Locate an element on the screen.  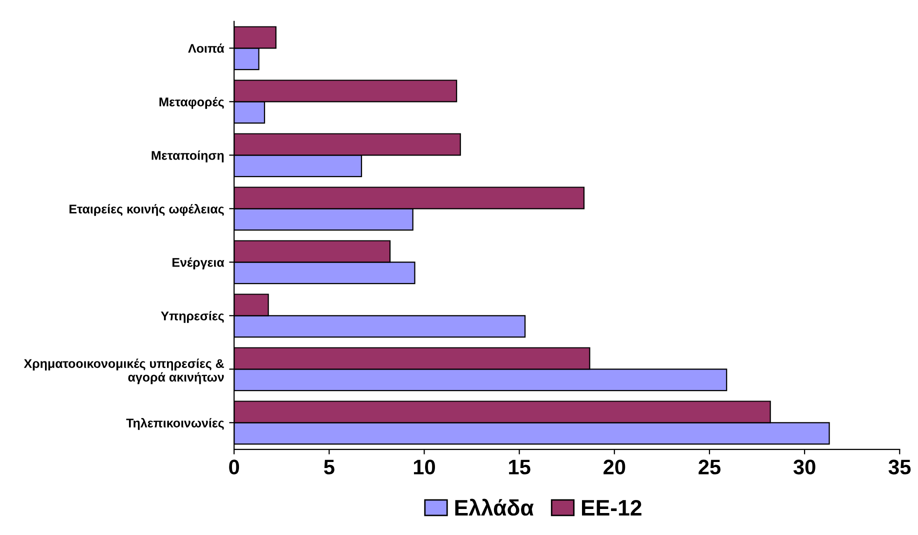
y-tick-label: Υπηρεσίες is located at coordinates (192, 317).